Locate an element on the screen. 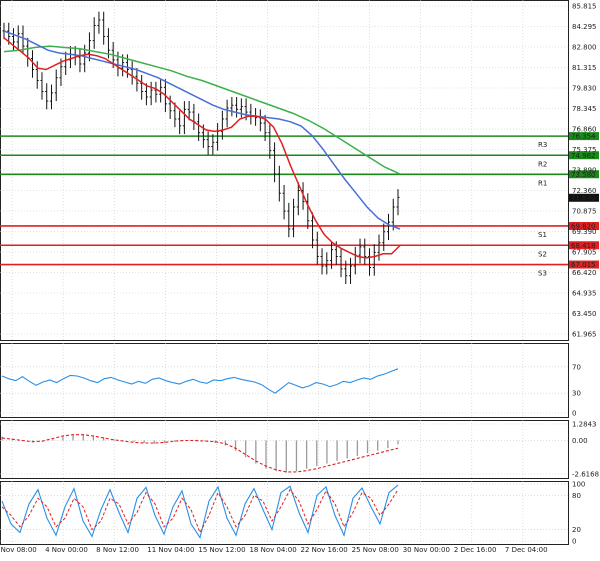 The image size is (600, 561). level-value-s1: 69.820 is located at coordinates (583, 226).